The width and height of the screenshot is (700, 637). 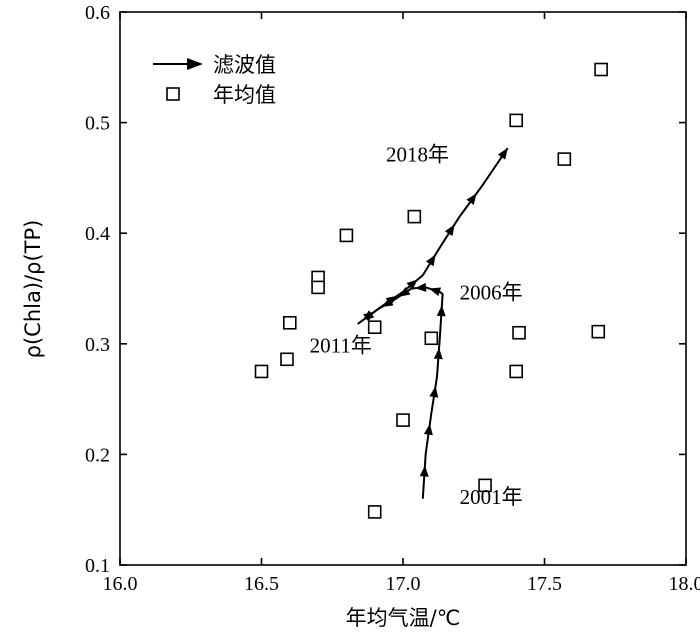 What do you see at coordinates (120, 584) in the screenshot?
I see `x-tick-label: 16.0` at bounding box center [120, 584].